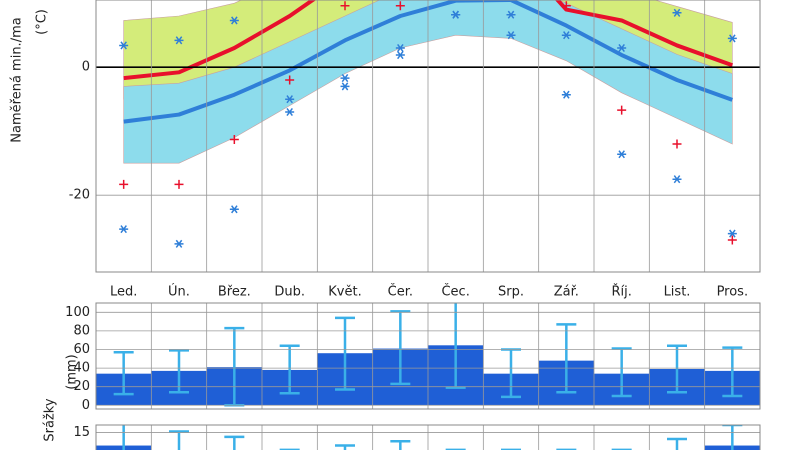 The height and width of the screenshot is (450, 800). What do you see at coordinates (428, 40) in the screenshot?
I see `mean-line` at bounding box center [428, 40].